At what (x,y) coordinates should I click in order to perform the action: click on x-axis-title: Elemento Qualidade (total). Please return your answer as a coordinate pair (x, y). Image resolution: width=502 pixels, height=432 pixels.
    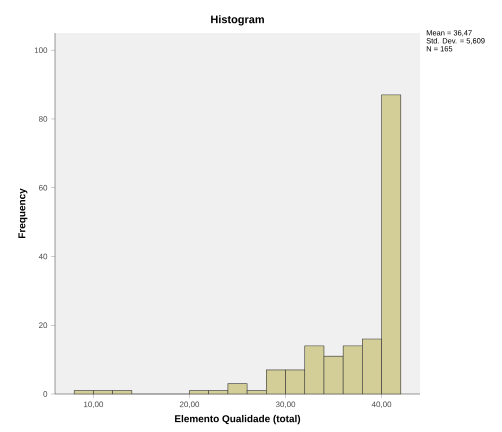
    Looking at the image, I should click on (237, 419).